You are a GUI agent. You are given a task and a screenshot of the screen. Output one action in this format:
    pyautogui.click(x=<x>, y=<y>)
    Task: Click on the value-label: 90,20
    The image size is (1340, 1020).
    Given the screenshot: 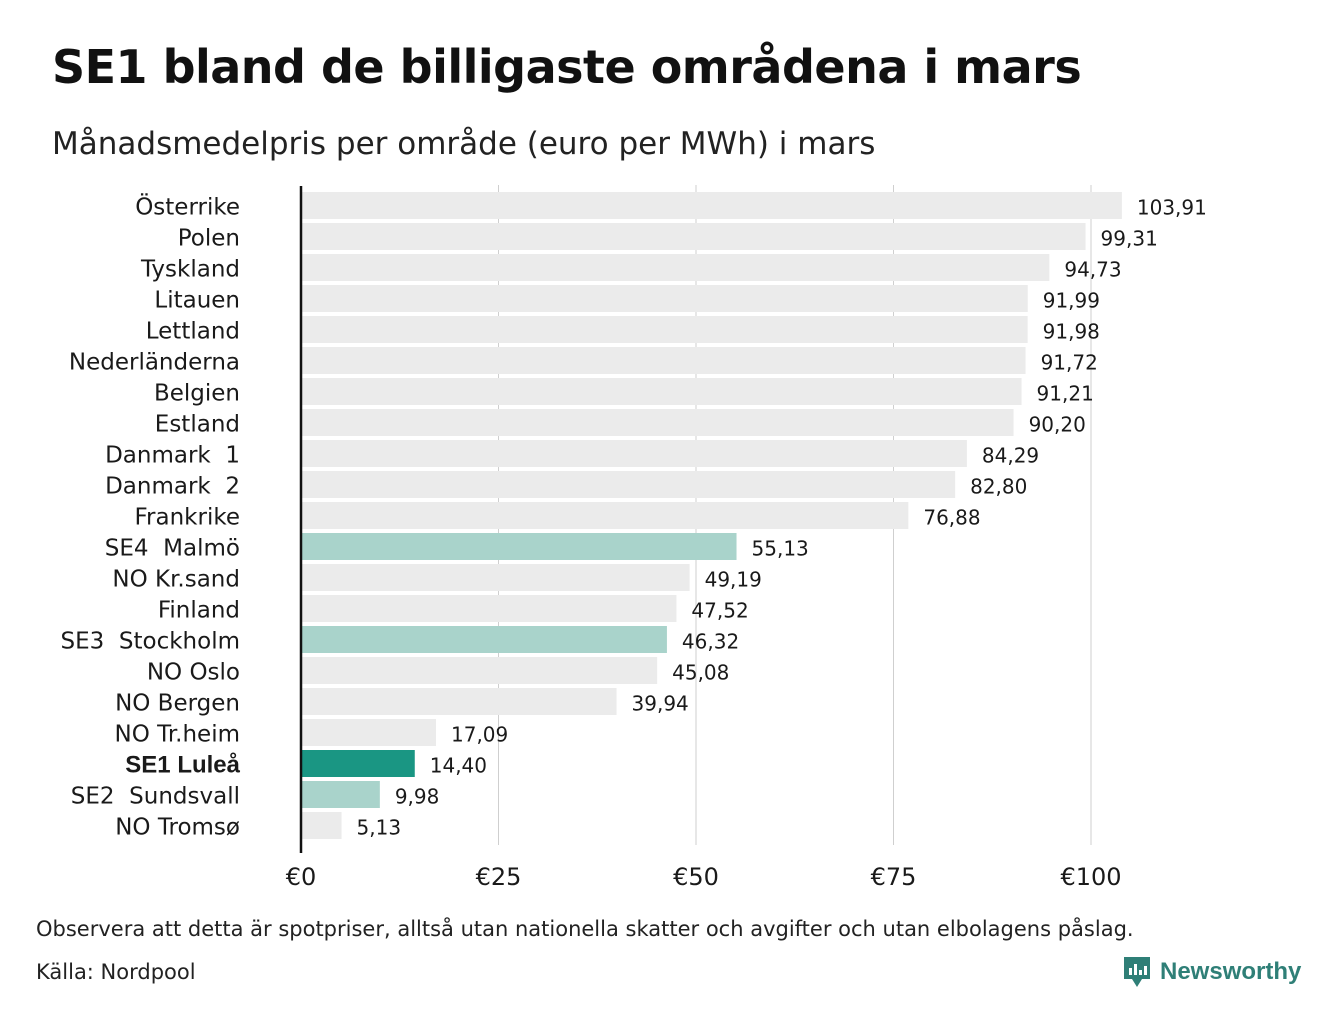 What is the action you would take?
    pyautogui.click(x=1057, y=425)
    